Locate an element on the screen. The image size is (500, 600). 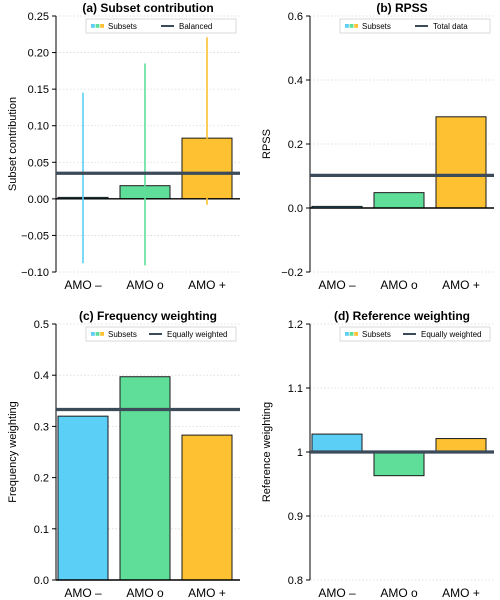
panel-4-category-label-1: AMO – is located at coordinates (337, 593).